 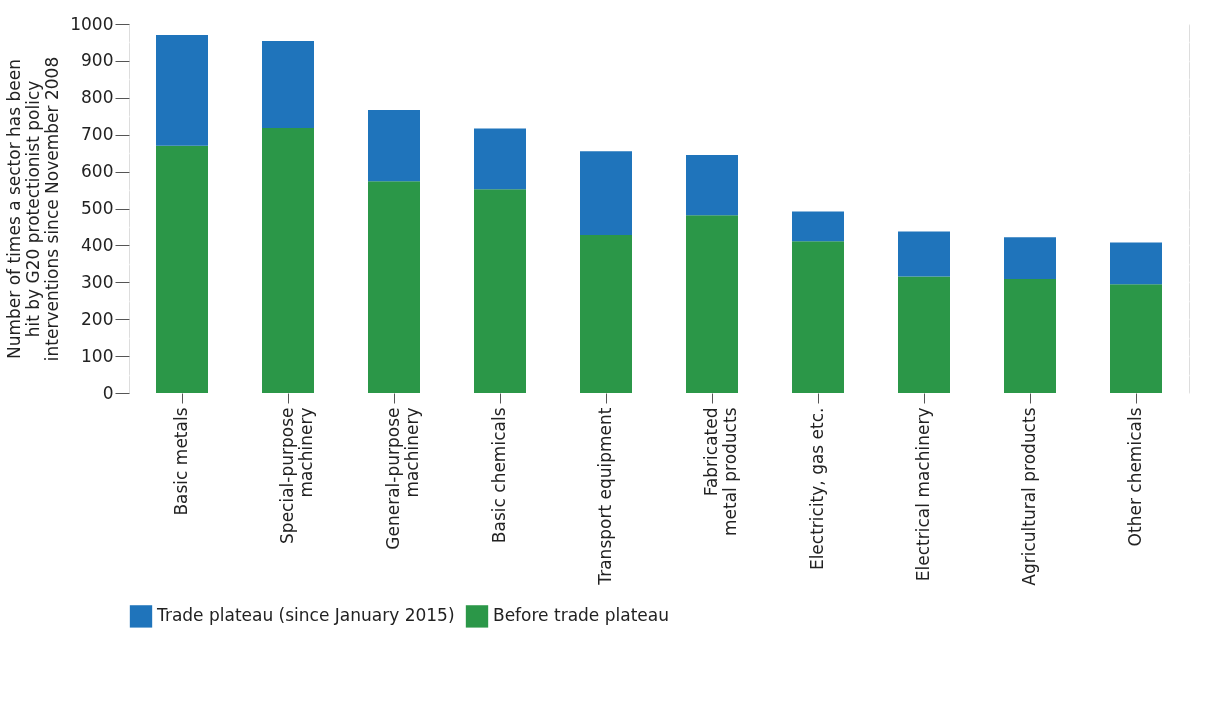 What do you see at coordinates (97, 318) in the screenshot?
I see `y-tick-label: 200` at bounding box center [97, 318].